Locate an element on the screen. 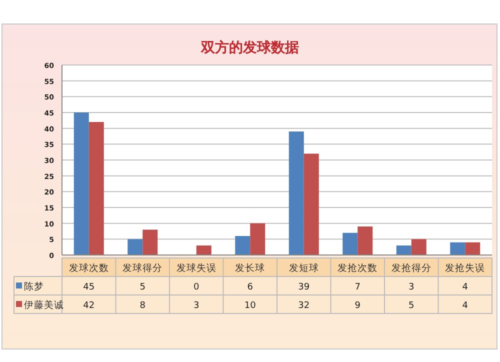 The height and width of the screenshot is (362, 500). data-label: 39 is located at coordinates (304, 287).